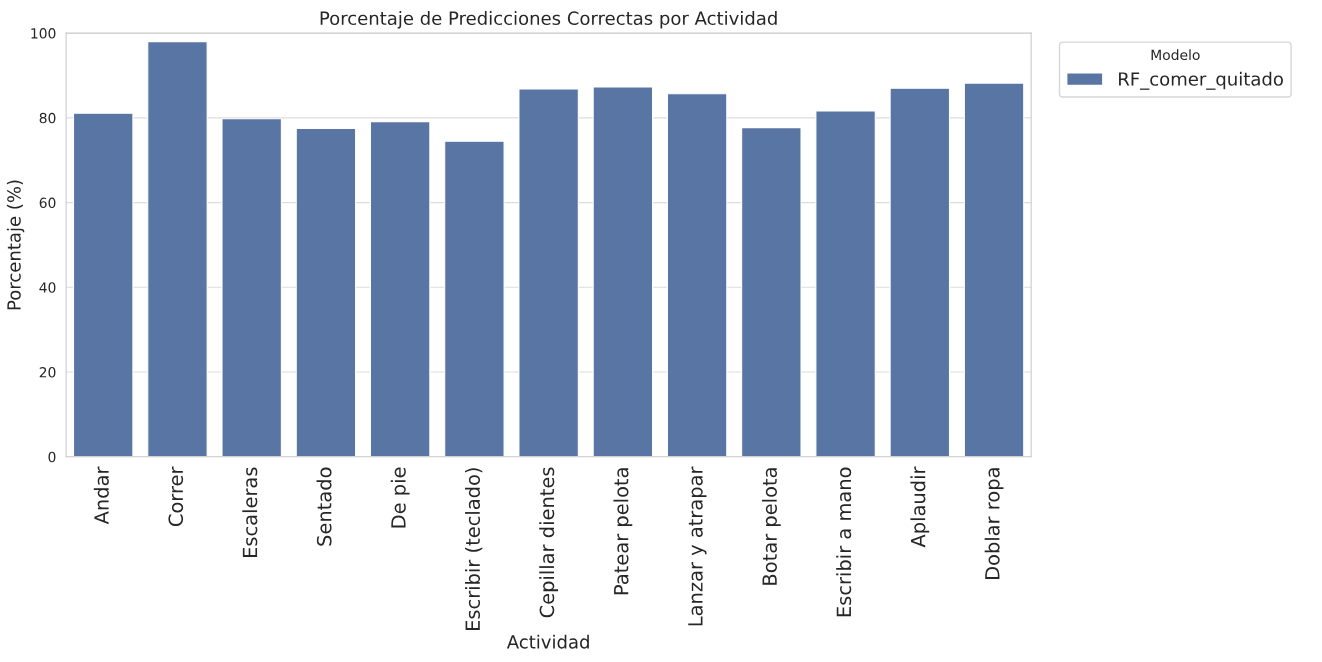  I want to click on legend-title: Modelo, so click(1175, 55).